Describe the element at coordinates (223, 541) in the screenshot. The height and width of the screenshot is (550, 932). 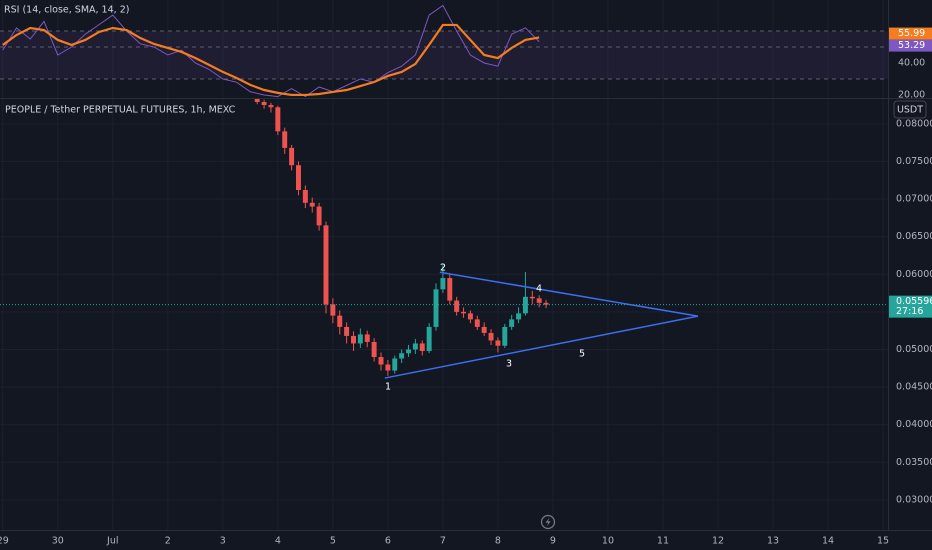
I see `x-tick-label: 3` at that location.